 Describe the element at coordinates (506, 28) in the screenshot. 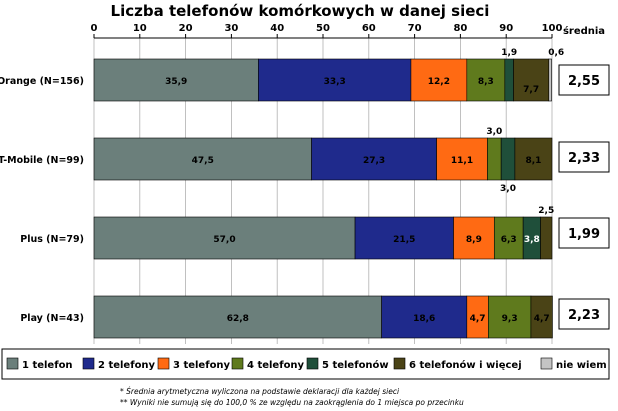

I see `x-tick-label: 90` at that location.